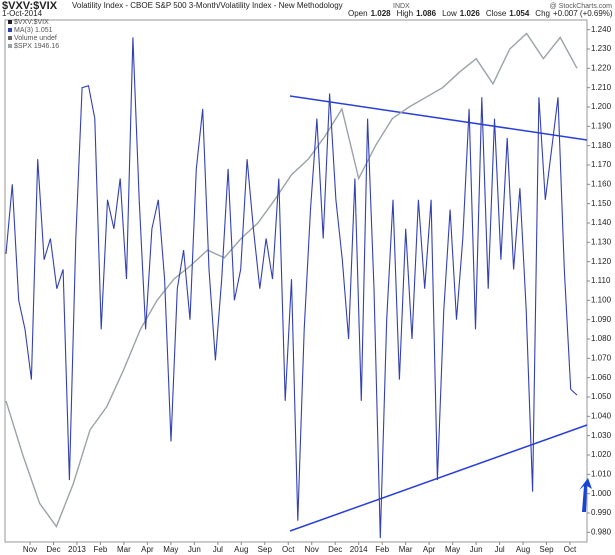 The width and height of the screenshot is (615, 555). What do you see at coordinates (601, 299) in the screenshot?
I see `y-tick-label: 1.100` at bounding box center [601, 299].